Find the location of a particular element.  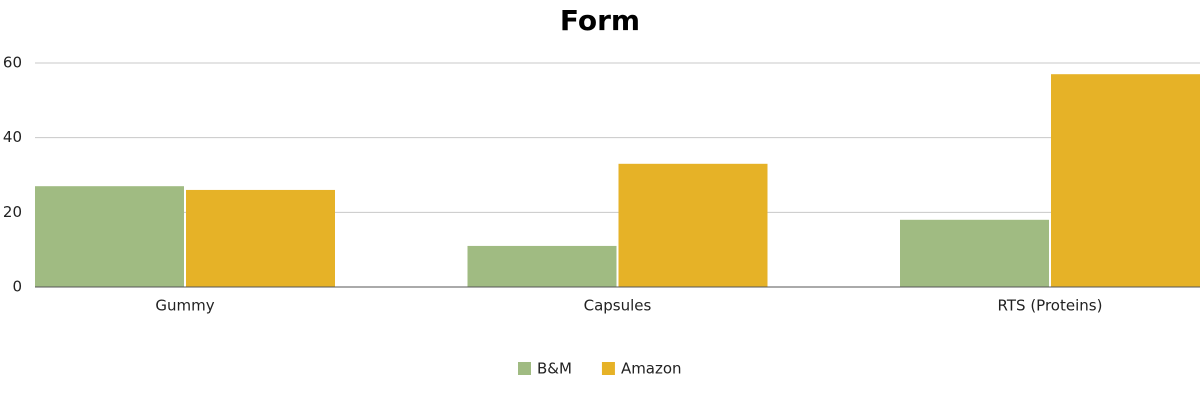

y-tick-label: 0 is located at coordinates (17, 287).